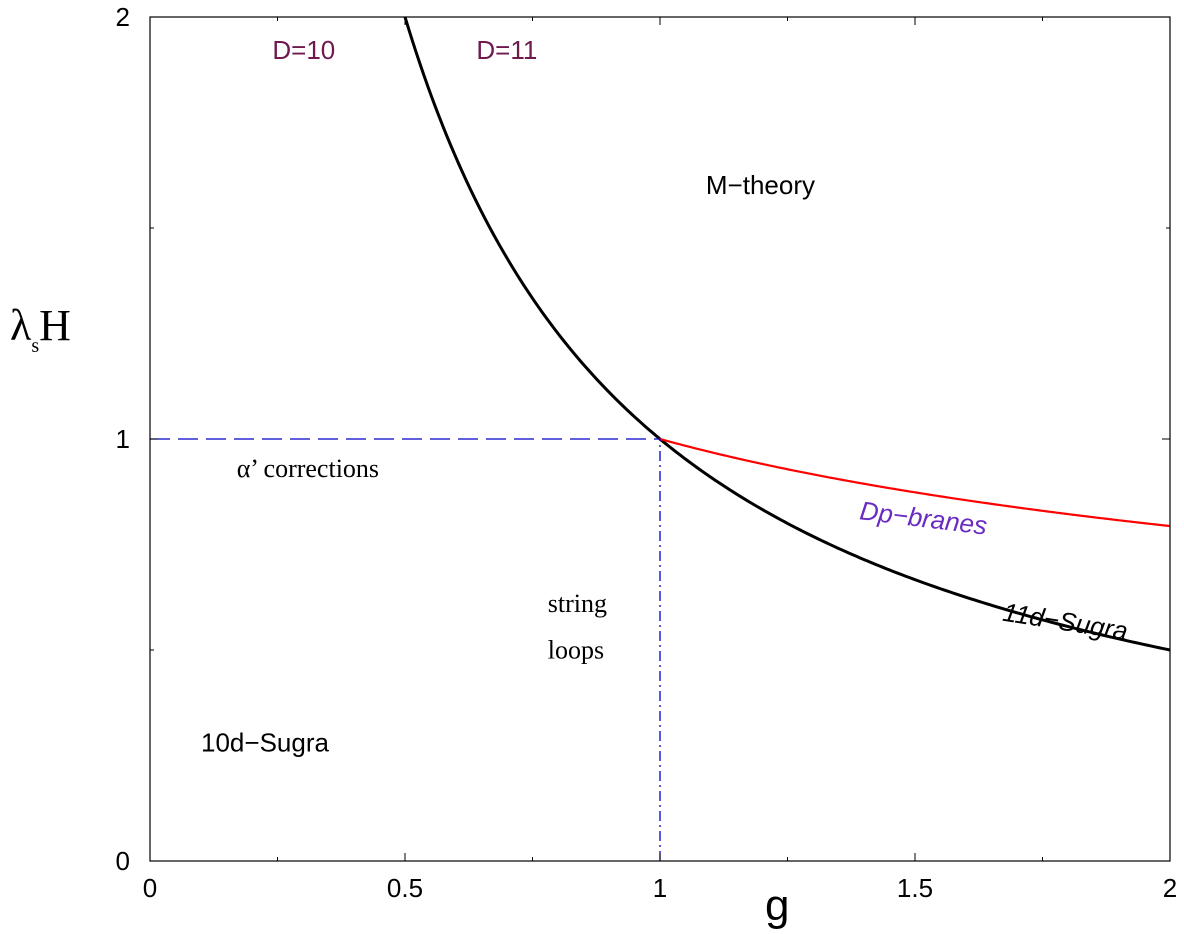  Describe the element at coordinates (150, 888) in the screenshot. I see `x-tick-label: 0` at that location.